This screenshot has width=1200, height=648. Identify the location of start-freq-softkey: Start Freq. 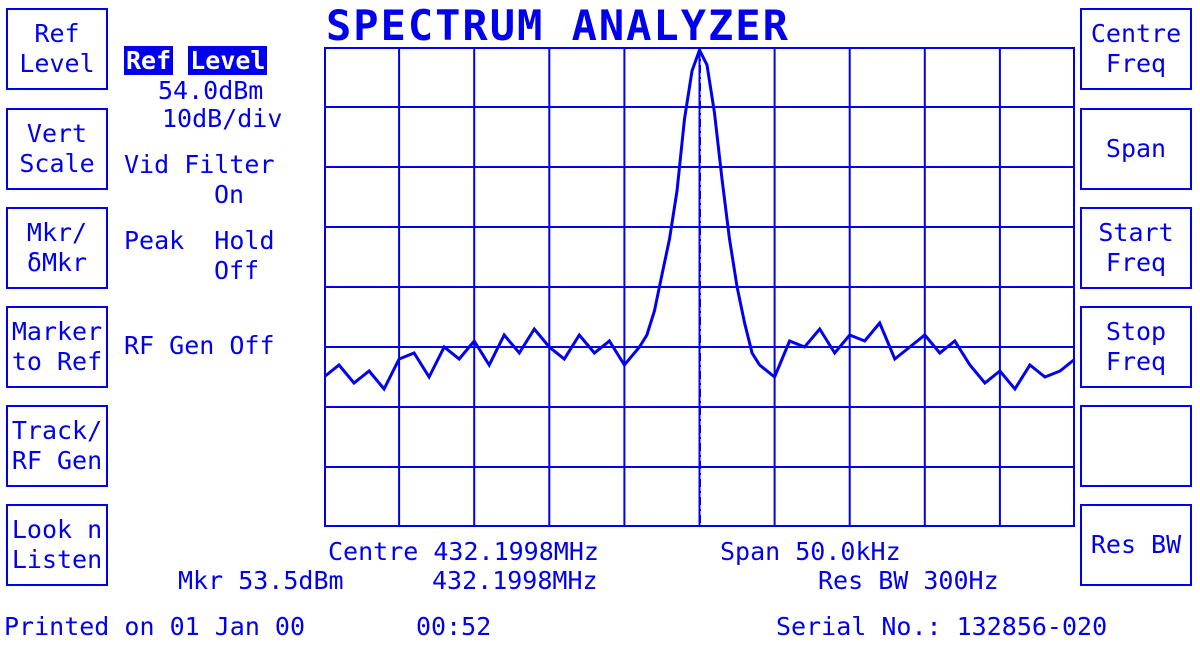
(1136, 248).